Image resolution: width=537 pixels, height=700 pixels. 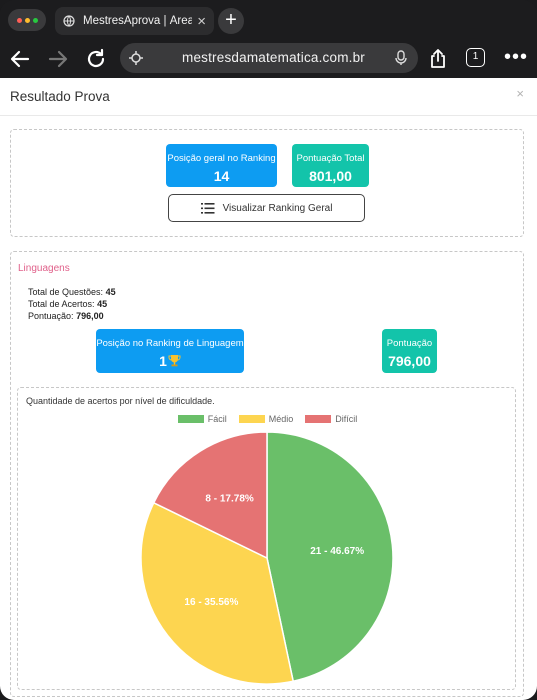 I want to click on view-ranking-label: Visualizar Ranking Geral, so click(x=277, y=208).